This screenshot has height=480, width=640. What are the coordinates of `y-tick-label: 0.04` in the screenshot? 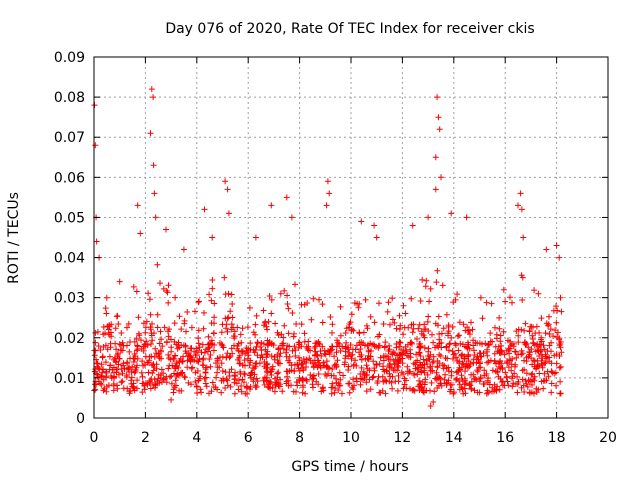 It's located at (69, 259).